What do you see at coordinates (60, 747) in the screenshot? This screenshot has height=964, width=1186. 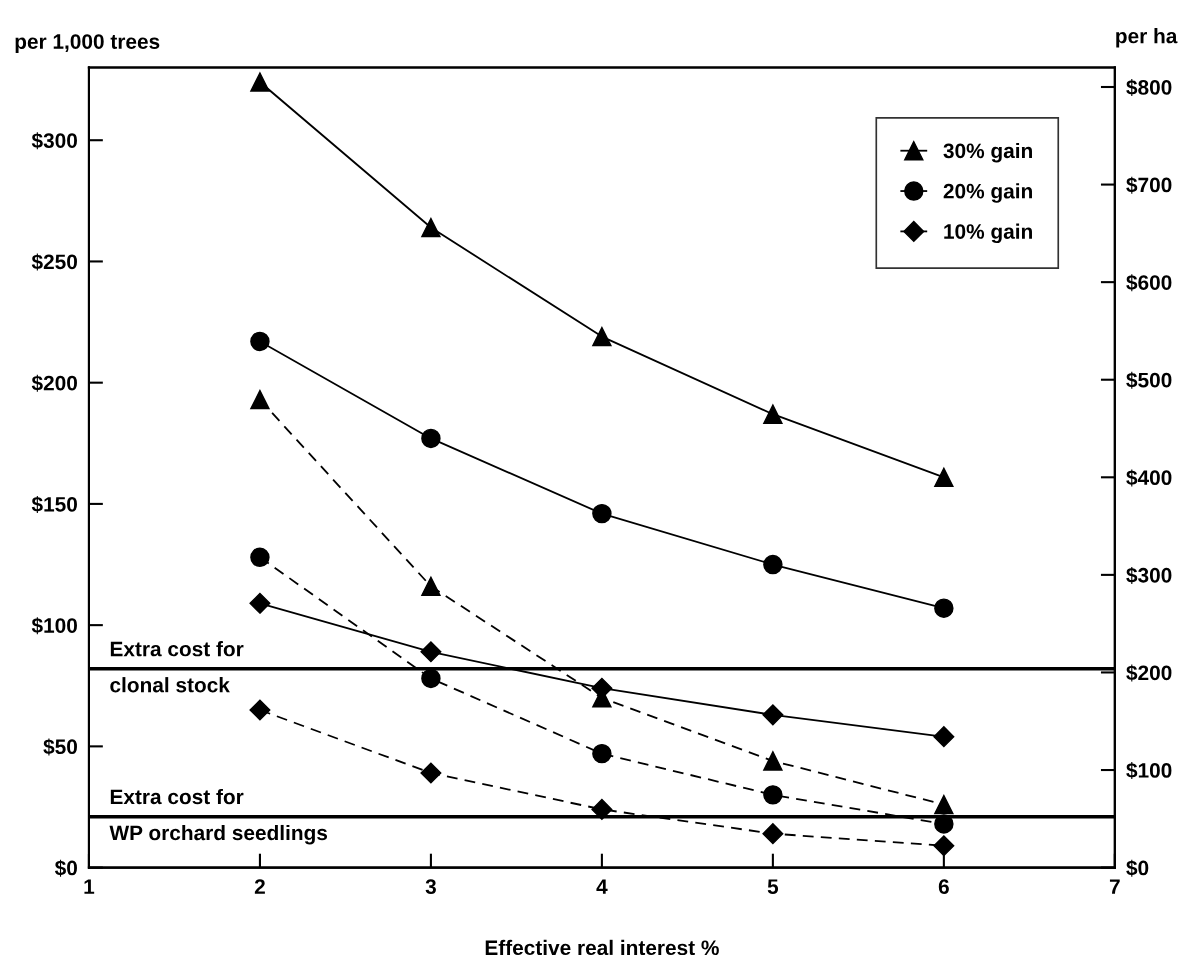 I see `y-tick-label: $50` at bounding box center [60, 747].